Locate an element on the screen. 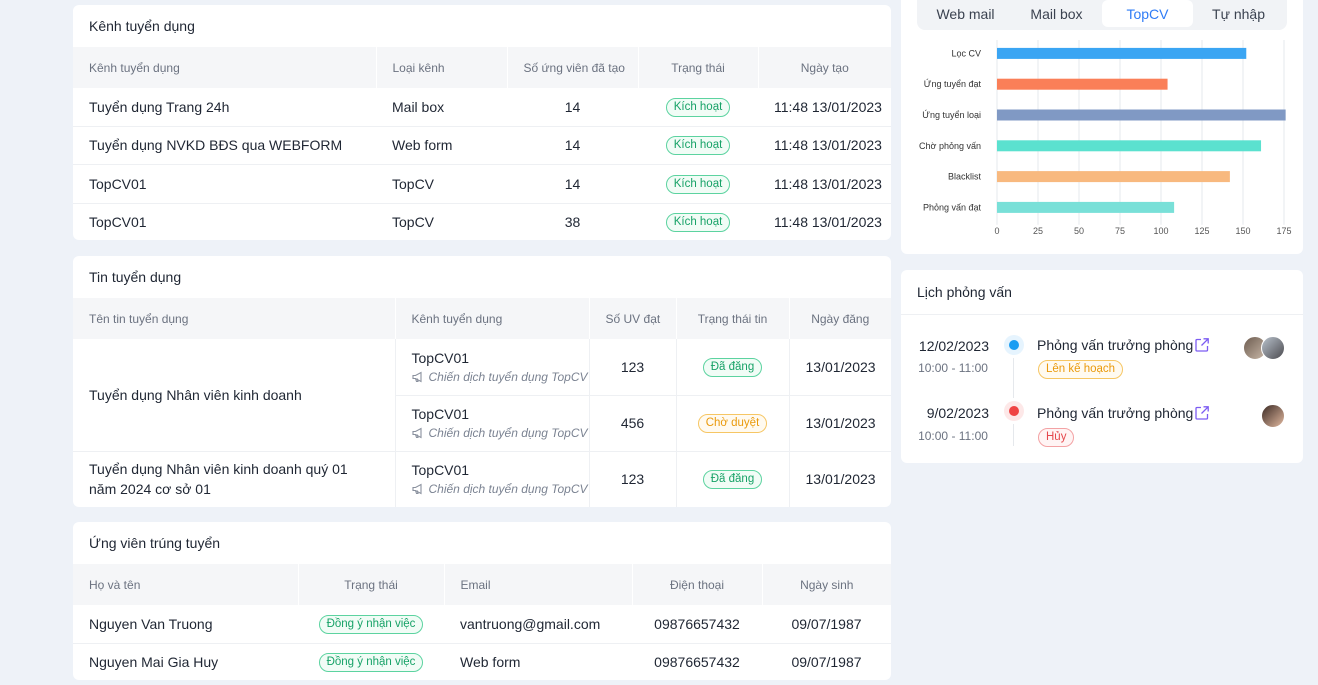 The height and width of the screenshot is (685, 1318). x-tick-label: 0 is located at coordinates (996, 231).